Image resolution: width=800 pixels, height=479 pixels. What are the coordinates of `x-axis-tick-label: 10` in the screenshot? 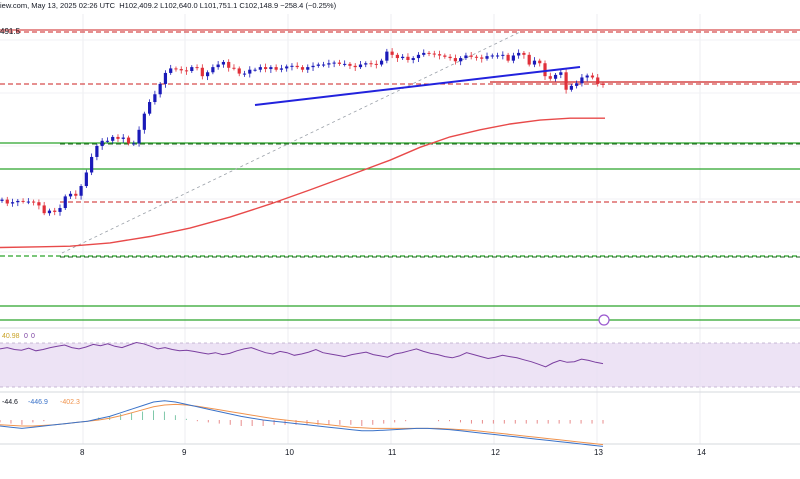 It's located at (289, 452).